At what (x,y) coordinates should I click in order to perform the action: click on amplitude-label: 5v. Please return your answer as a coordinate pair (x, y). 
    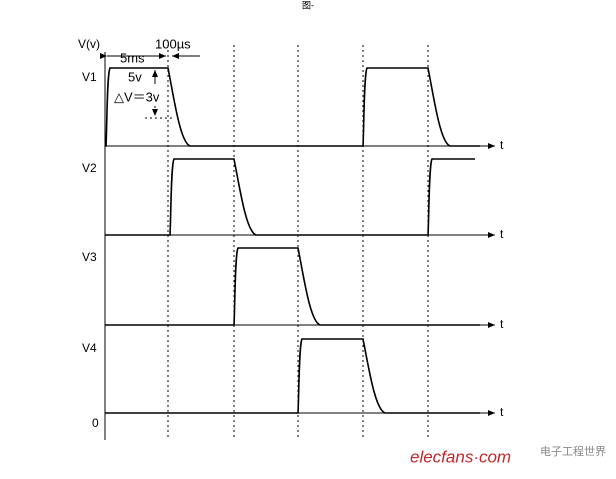
    Looking at the image, I should click on (135, 76).